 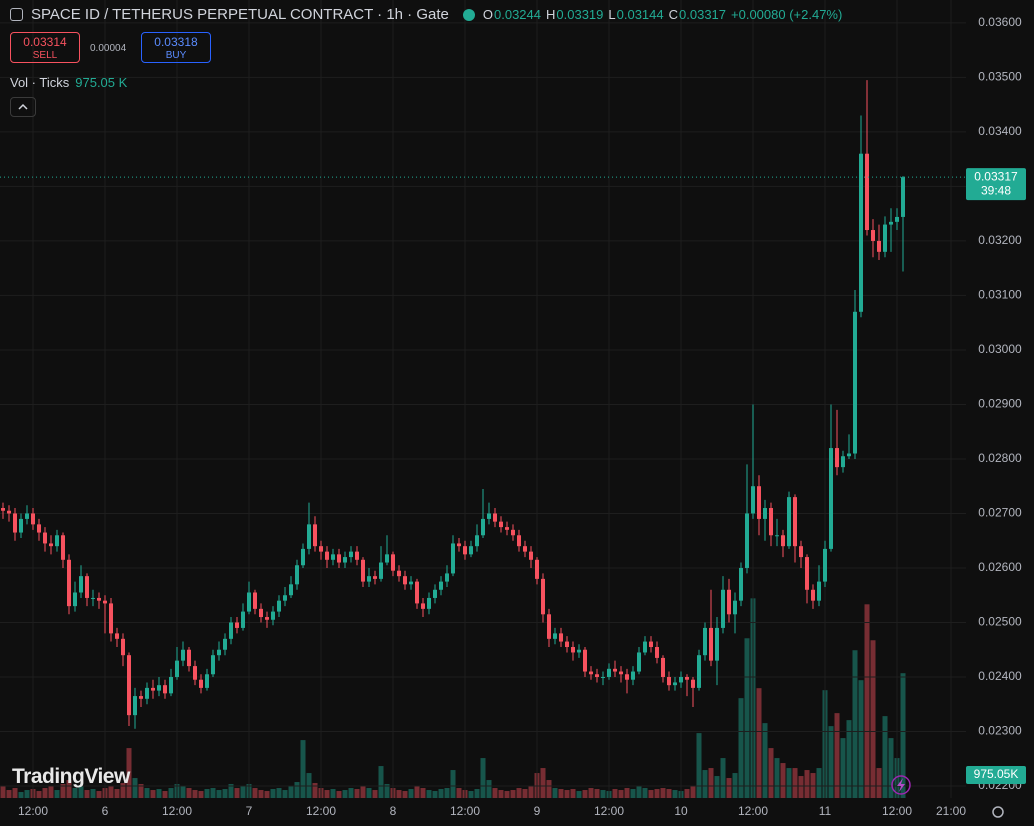 I want to click on ohlc-open: O0.03244, so click(x=512, y=14).